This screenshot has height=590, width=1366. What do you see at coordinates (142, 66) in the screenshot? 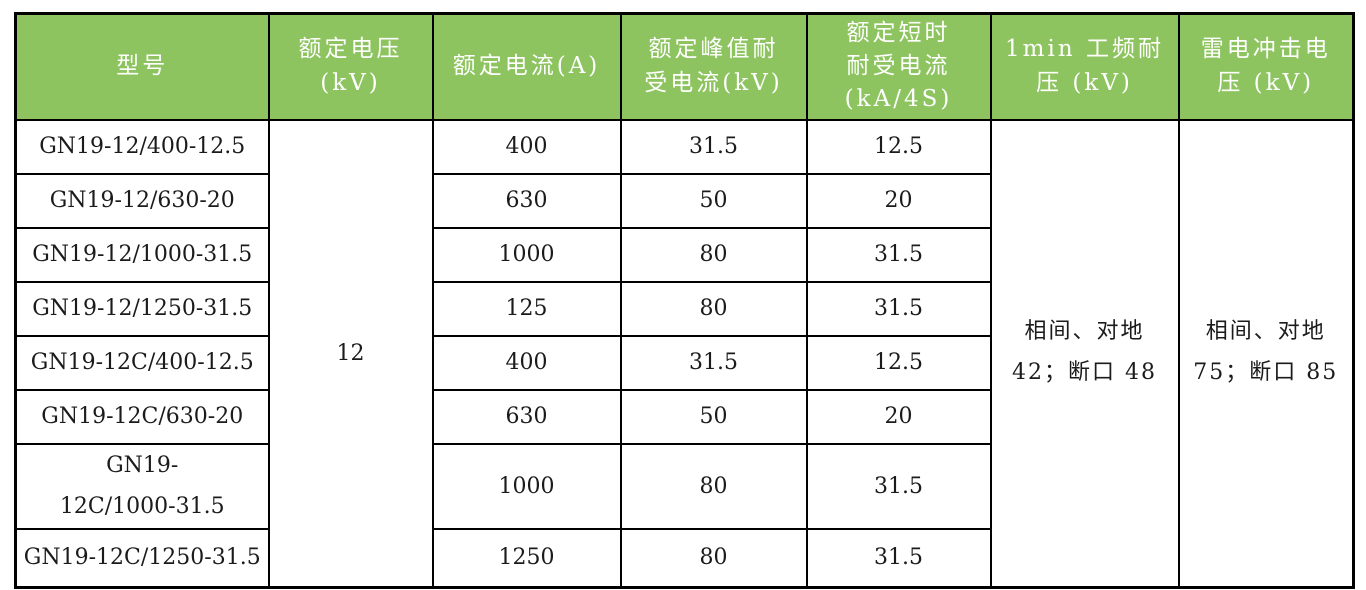
I see `header-cell-model: 型号` at bounding box center [142, 66].